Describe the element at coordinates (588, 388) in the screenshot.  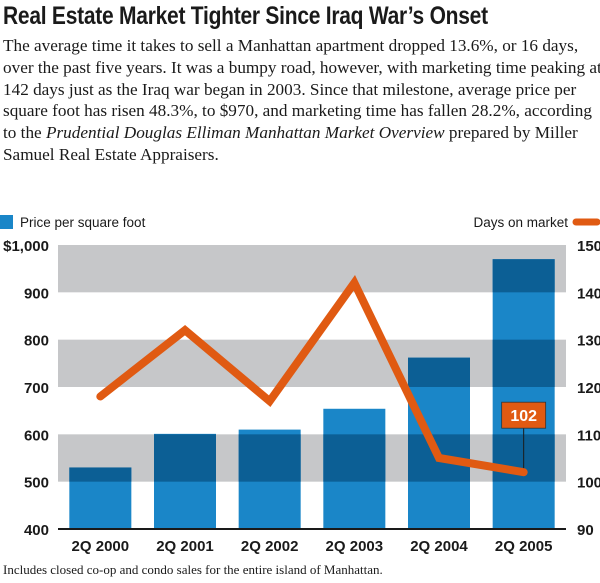
I see `right-tick-label: 120` at that location.